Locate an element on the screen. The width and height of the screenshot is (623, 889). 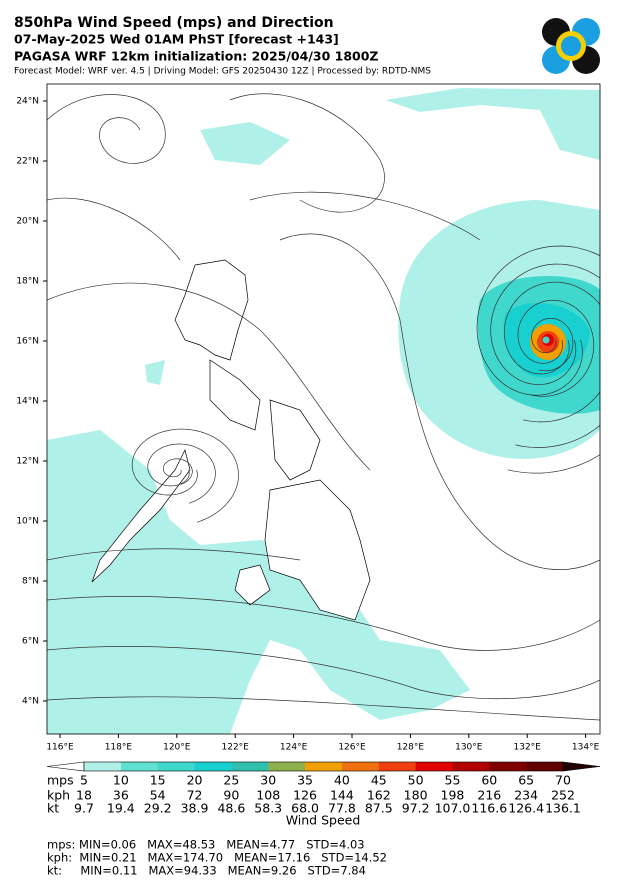
colorbar-label: 48.6 is located at coordinates (231, 808).